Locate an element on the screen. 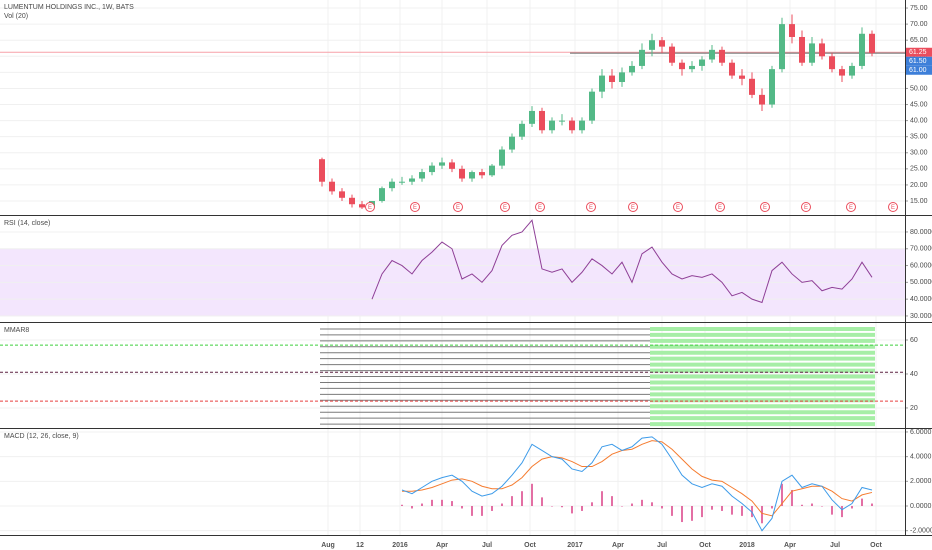 The height and width of the screenshot is (550, 932). x-tick-label: Aug is located at coordinates (328, 545).